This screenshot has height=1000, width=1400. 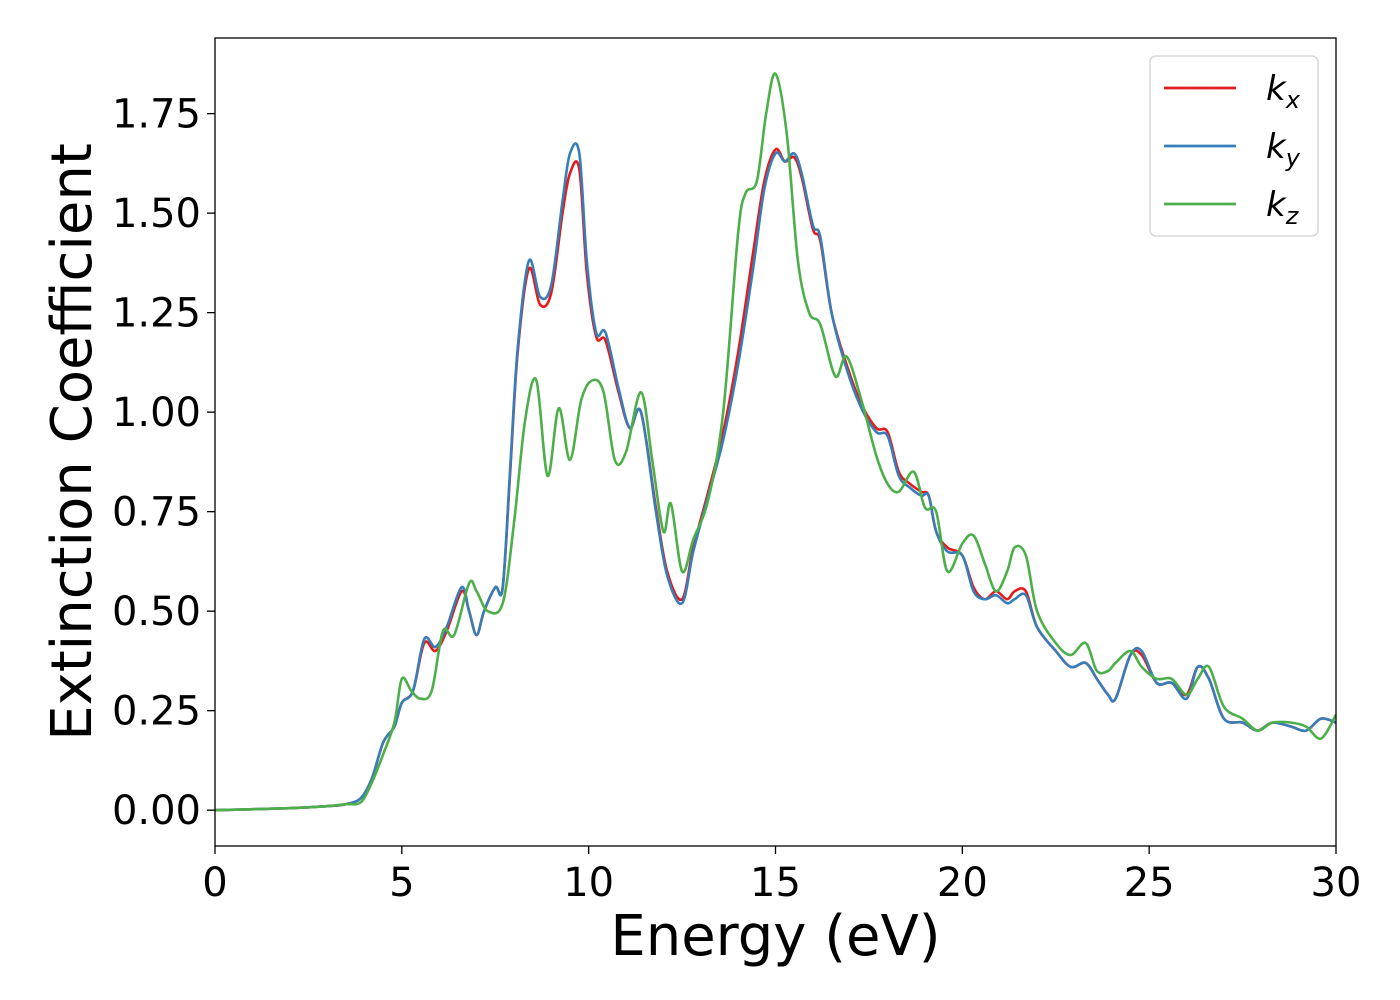 What do you see at coordinates (401, 883) in the screenshot?
I see `x-tick-label: 5` at bounding box center [401, 883].